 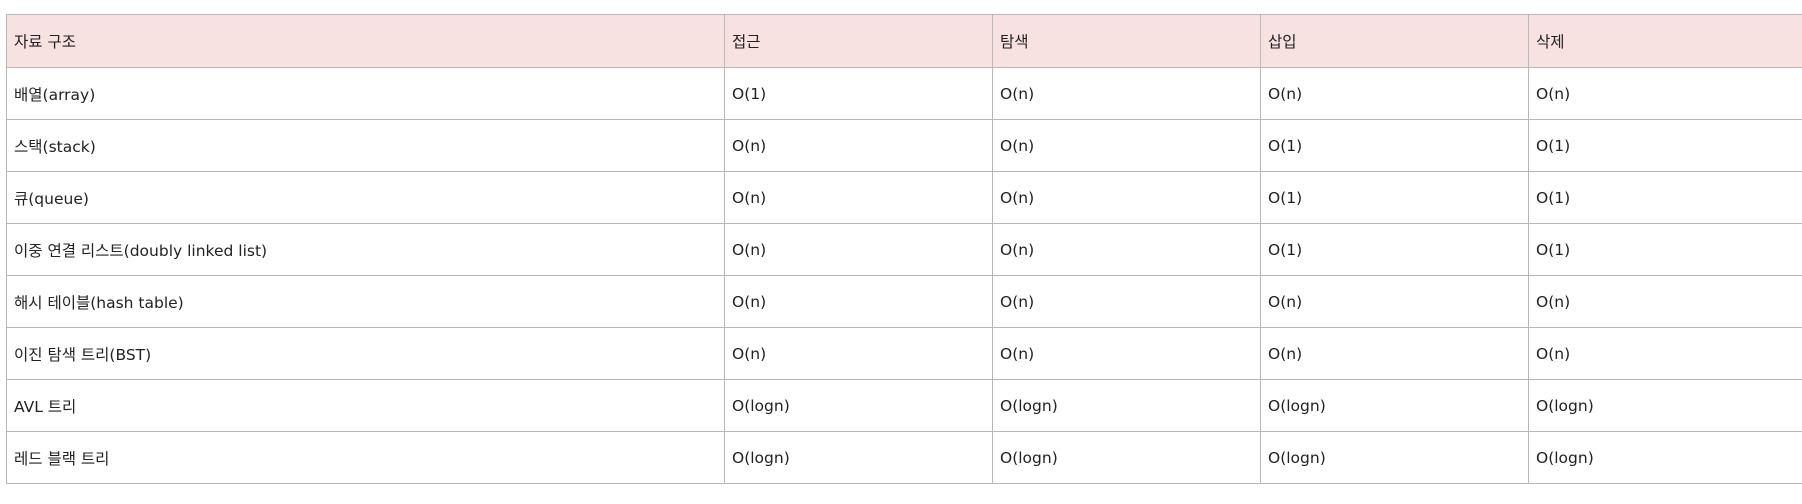 What do you see at coordinates (365, 145) in the screenshot?
I see `cell-structure-name: 스택(stack)` at bounding box center [365, 145].